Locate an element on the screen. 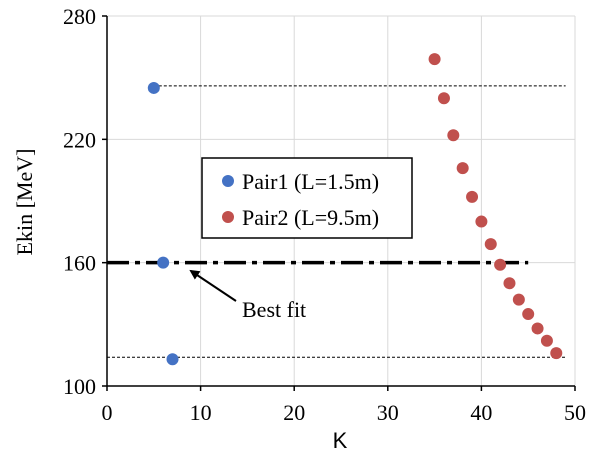  x-tick-label-0: 0 is located at coordinates (107, 412).